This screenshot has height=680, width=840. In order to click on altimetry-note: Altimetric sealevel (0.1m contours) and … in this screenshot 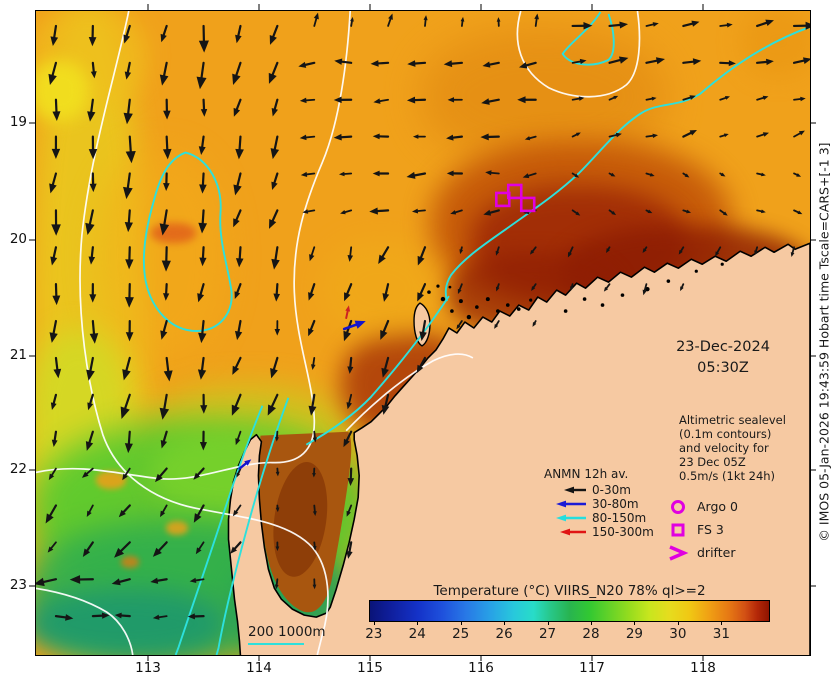, I will do `click(732, 448)`.